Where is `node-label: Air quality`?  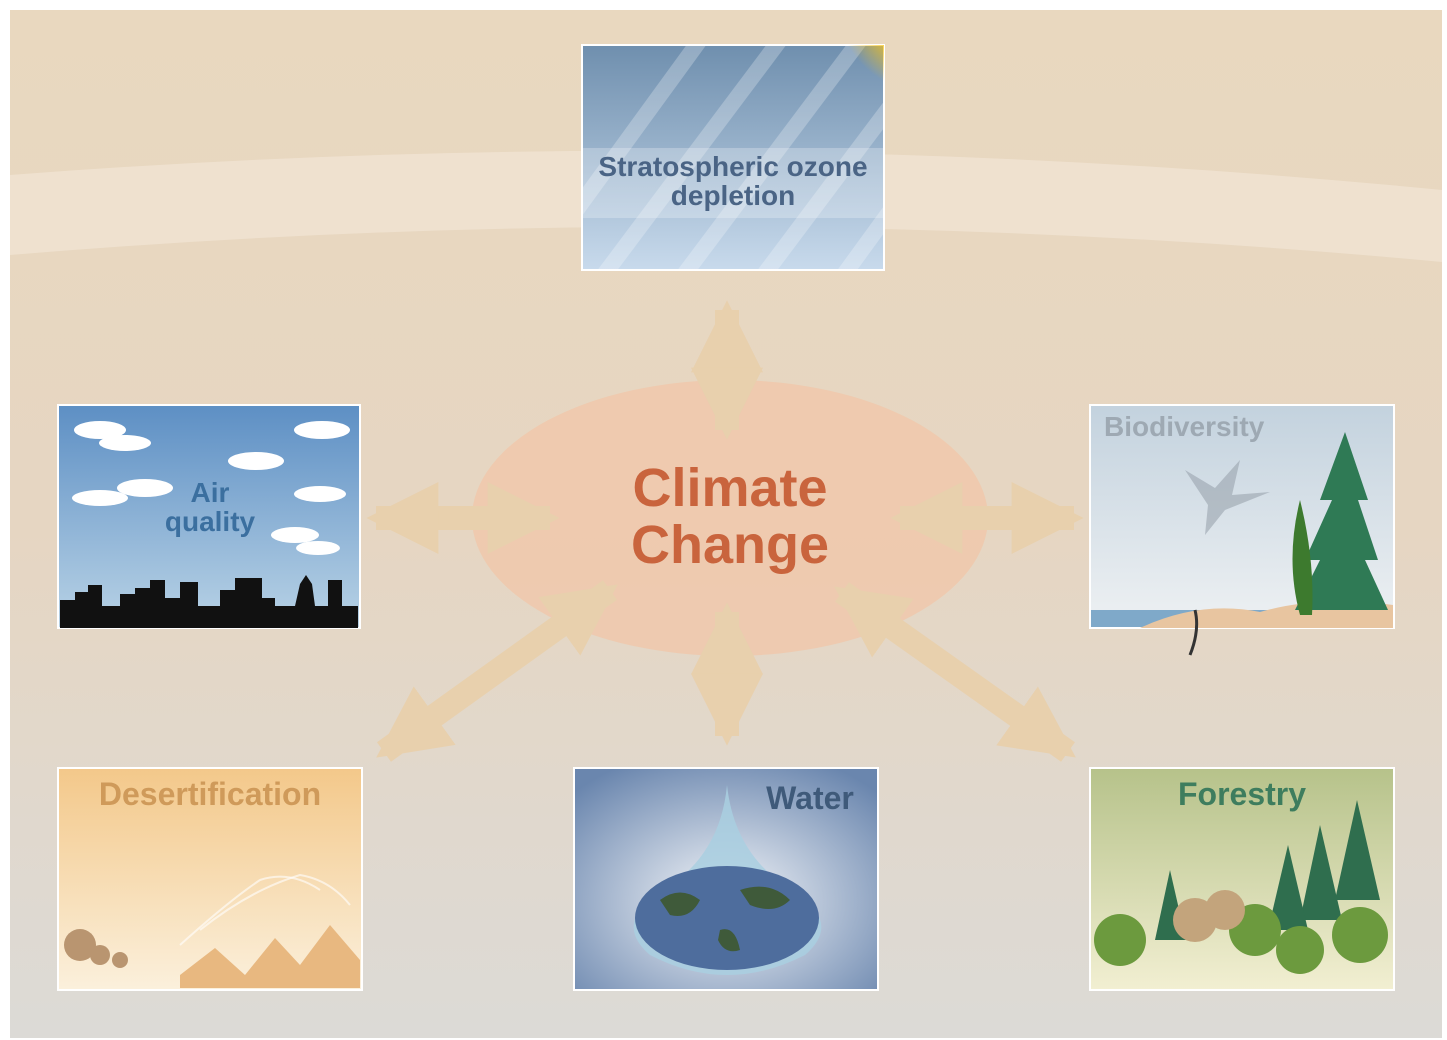
node-label: Air quality is located at coordinates (210, 507).